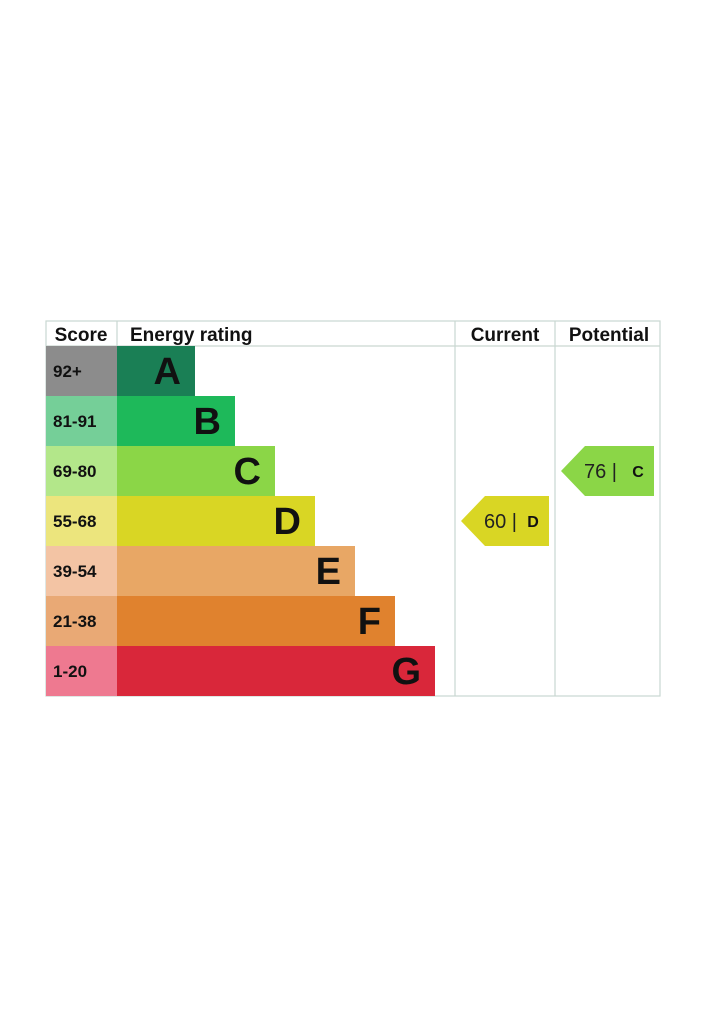 The height and width of the screenshot is (1033, 715). I want to click on rating-bar-f, so click(256, 621).